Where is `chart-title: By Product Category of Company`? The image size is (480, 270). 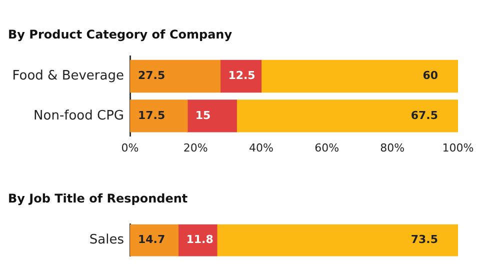 chart-title: By Product Category of Company is located at coordinates (120, 34).